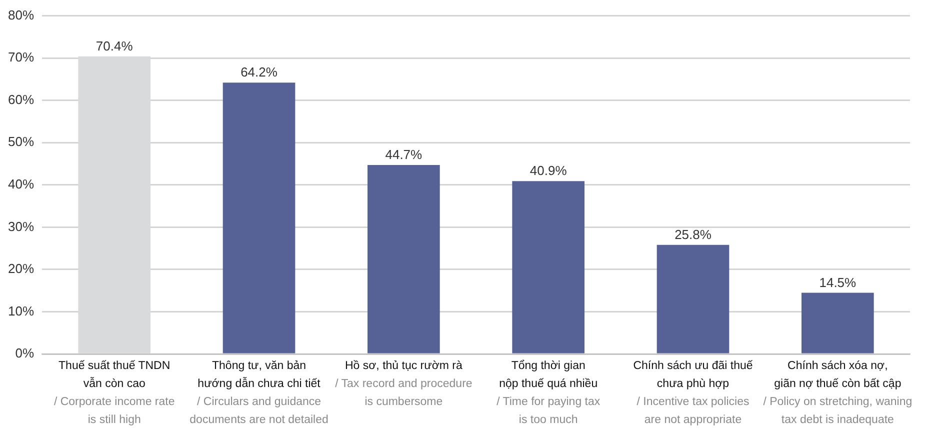  I want to click on data-label: 64.2%, so click(259, 72).